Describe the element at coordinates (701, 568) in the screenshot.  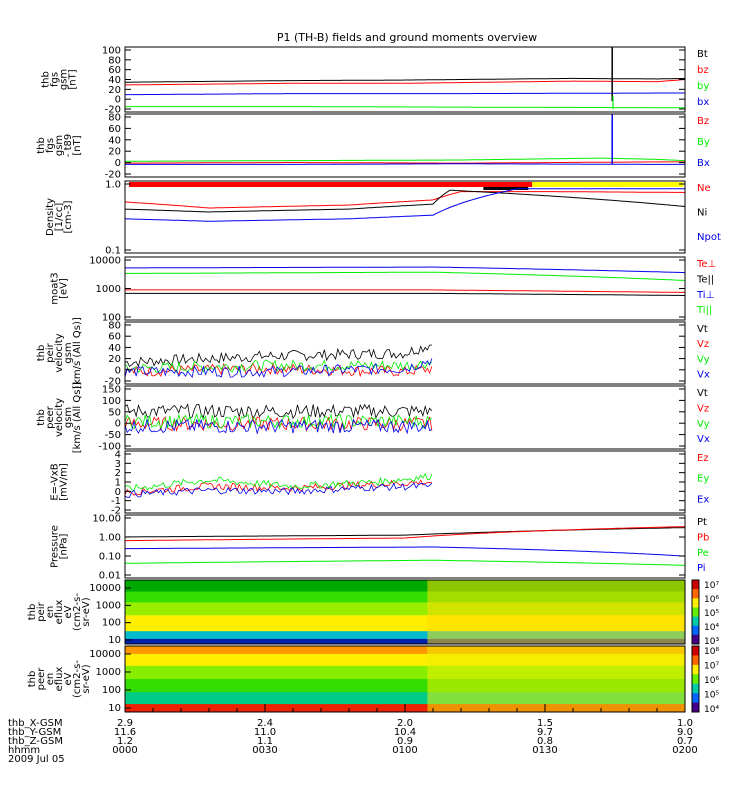
I see `panel-8-legend-3: Pi` at that location.